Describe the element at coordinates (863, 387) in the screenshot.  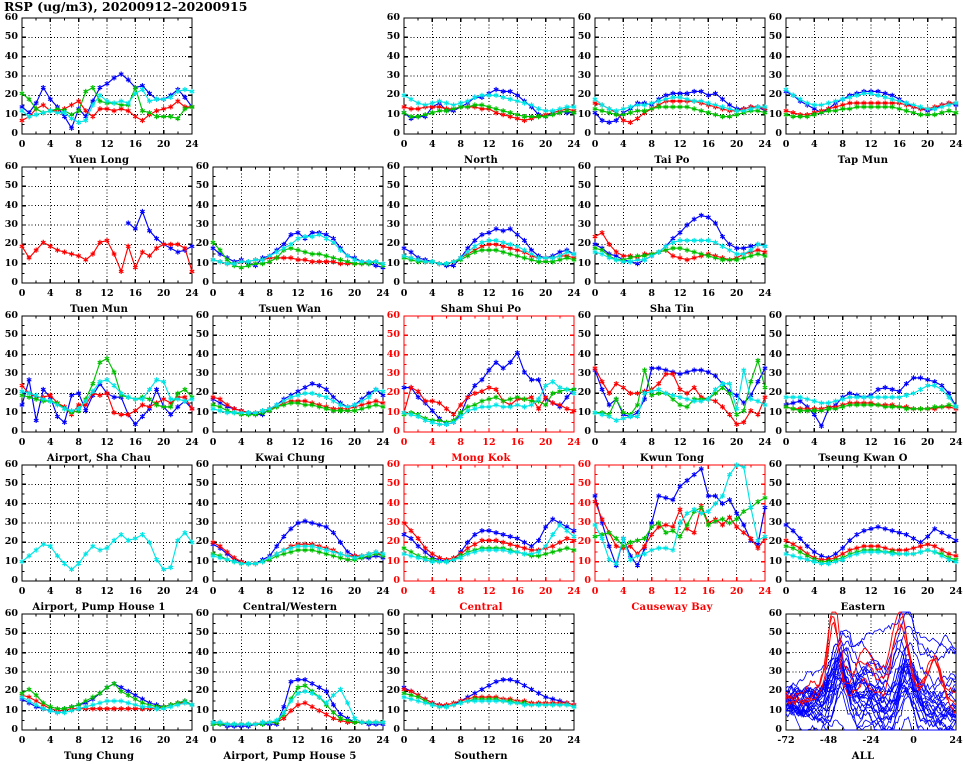
I see `panel-tseung-kwan-o: 0 10 20 30 40 50 60 0 4 8 12 16 20 24 Tseung Kwan O` at that location.